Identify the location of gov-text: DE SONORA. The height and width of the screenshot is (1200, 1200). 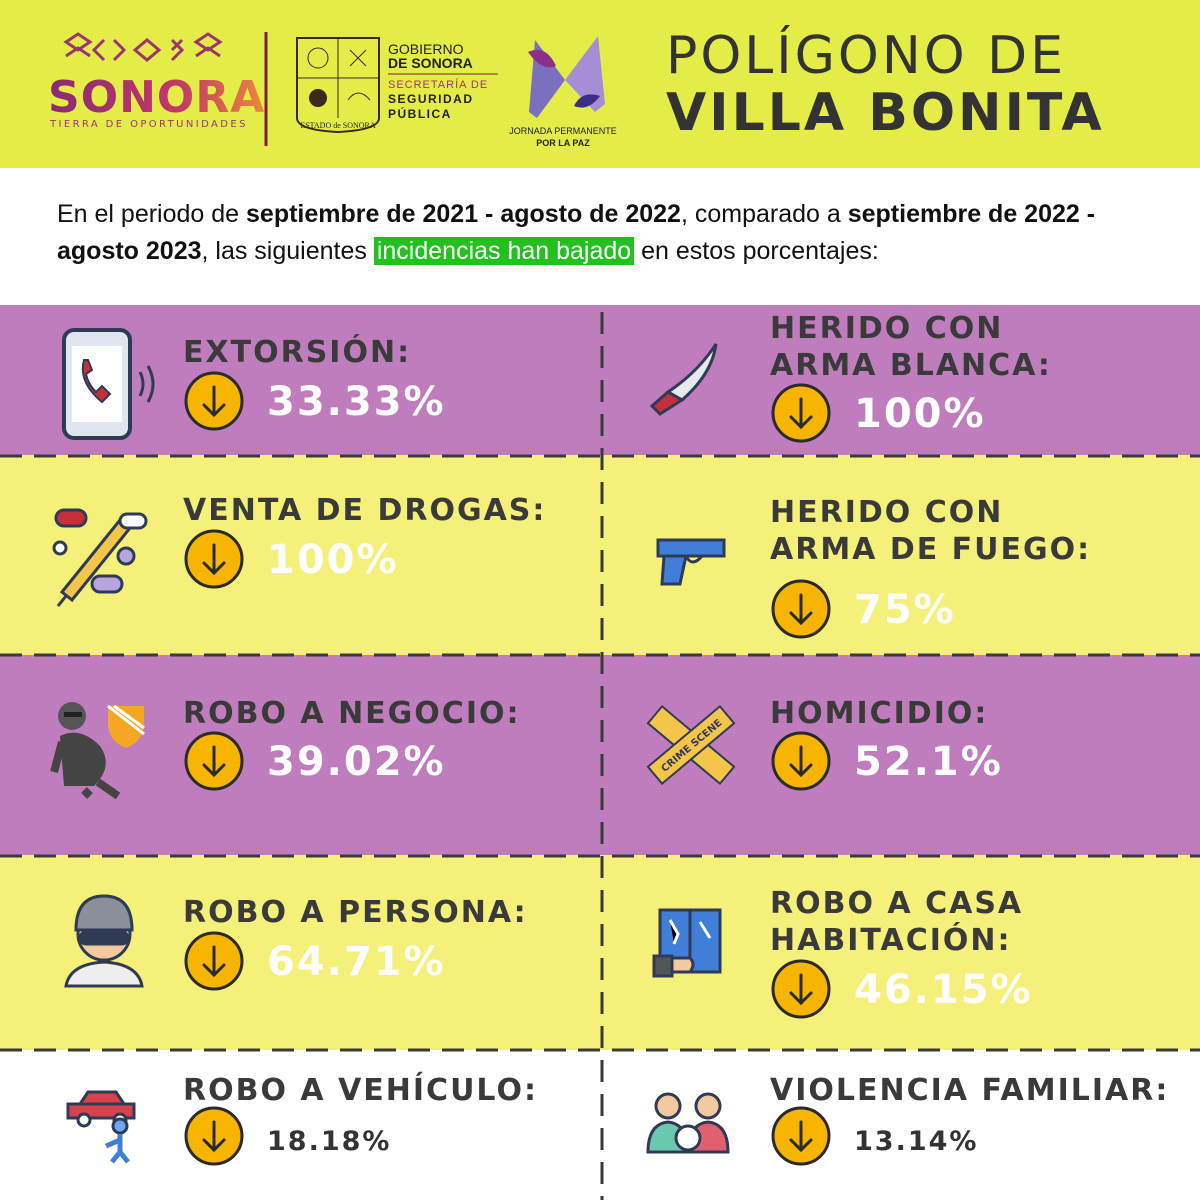
(430, 63).